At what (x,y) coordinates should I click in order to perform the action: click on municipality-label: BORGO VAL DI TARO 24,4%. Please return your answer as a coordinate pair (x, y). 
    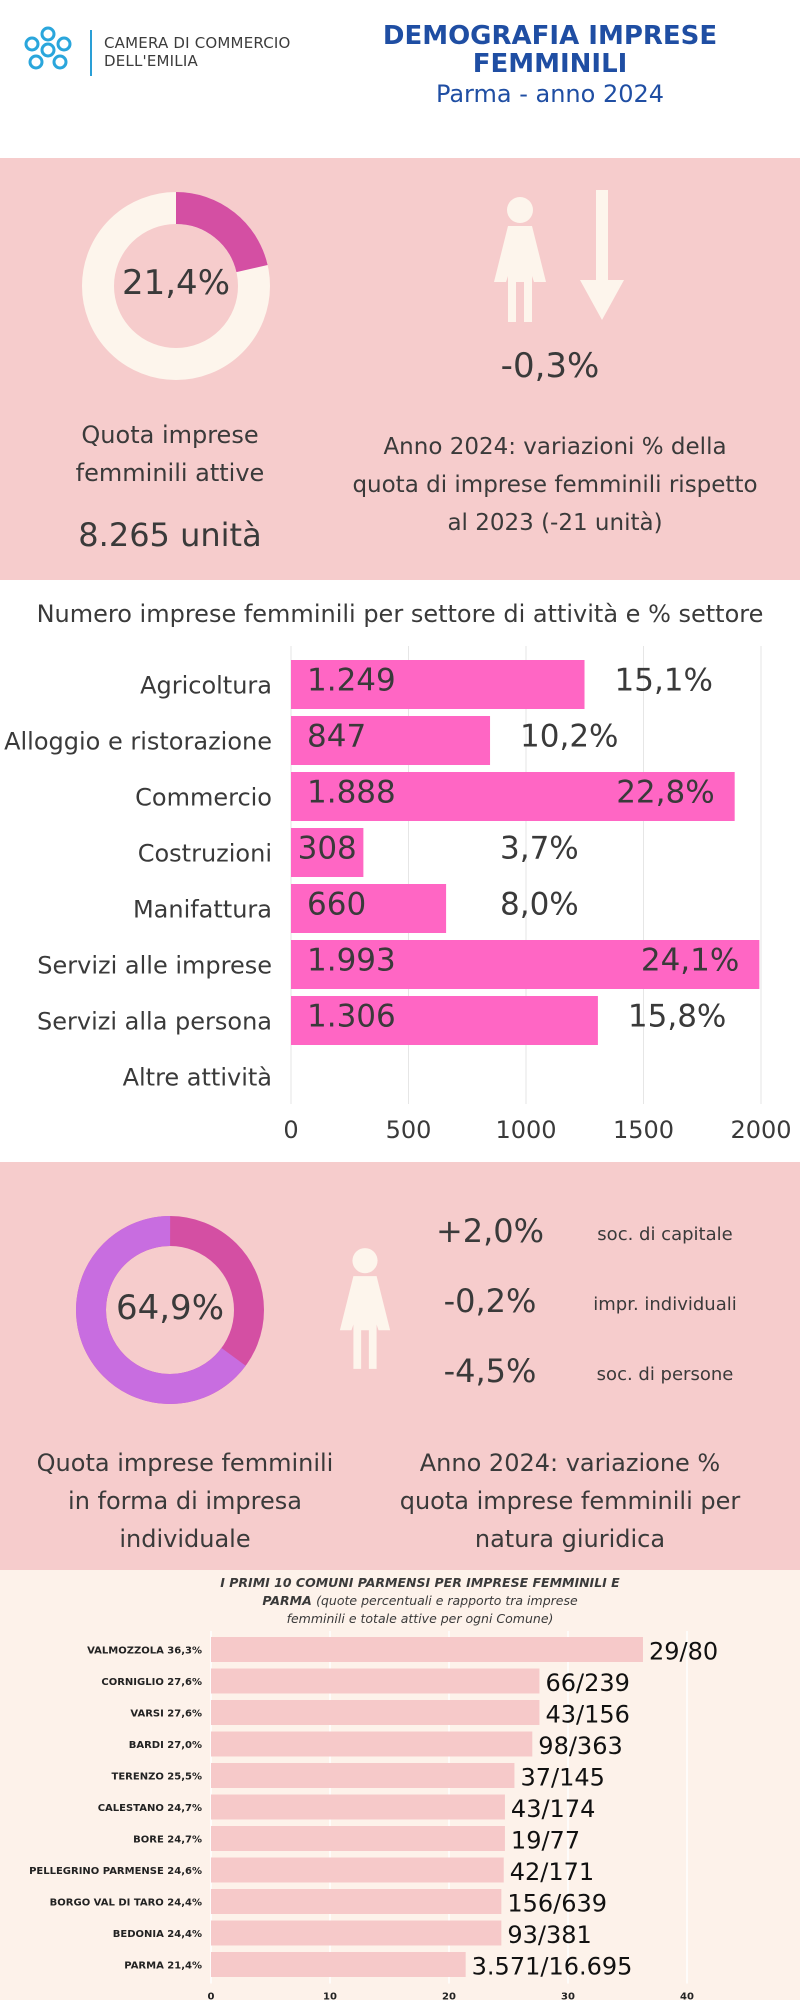
    Looking at the image, I should click on (126, 1903).